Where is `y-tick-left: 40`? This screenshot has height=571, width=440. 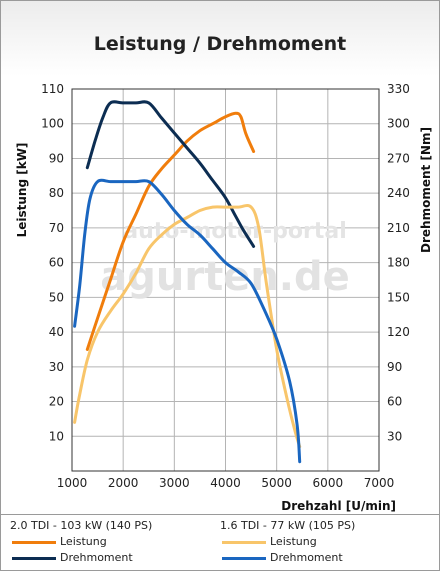
y-tick-left: 40 is located at coordinates (56, 332).